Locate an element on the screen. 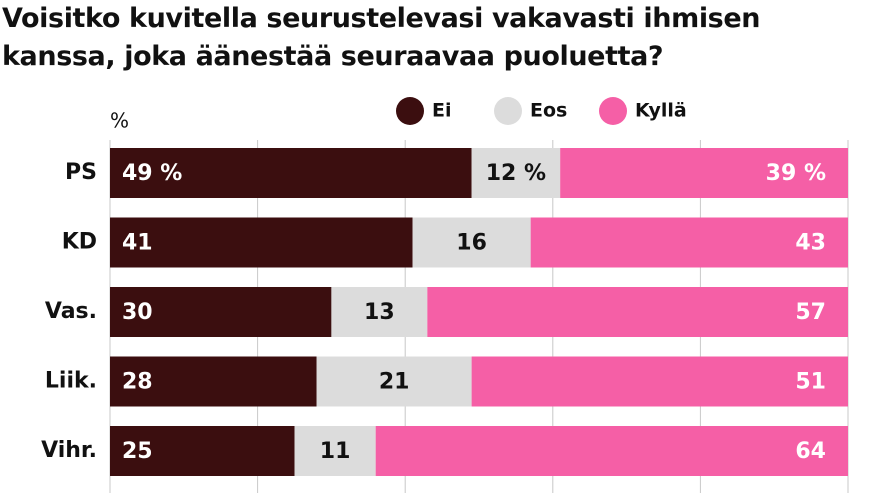 The width and height of the screenshot is (878, 493). value-label: 41 is located at coordinates (137, 243).